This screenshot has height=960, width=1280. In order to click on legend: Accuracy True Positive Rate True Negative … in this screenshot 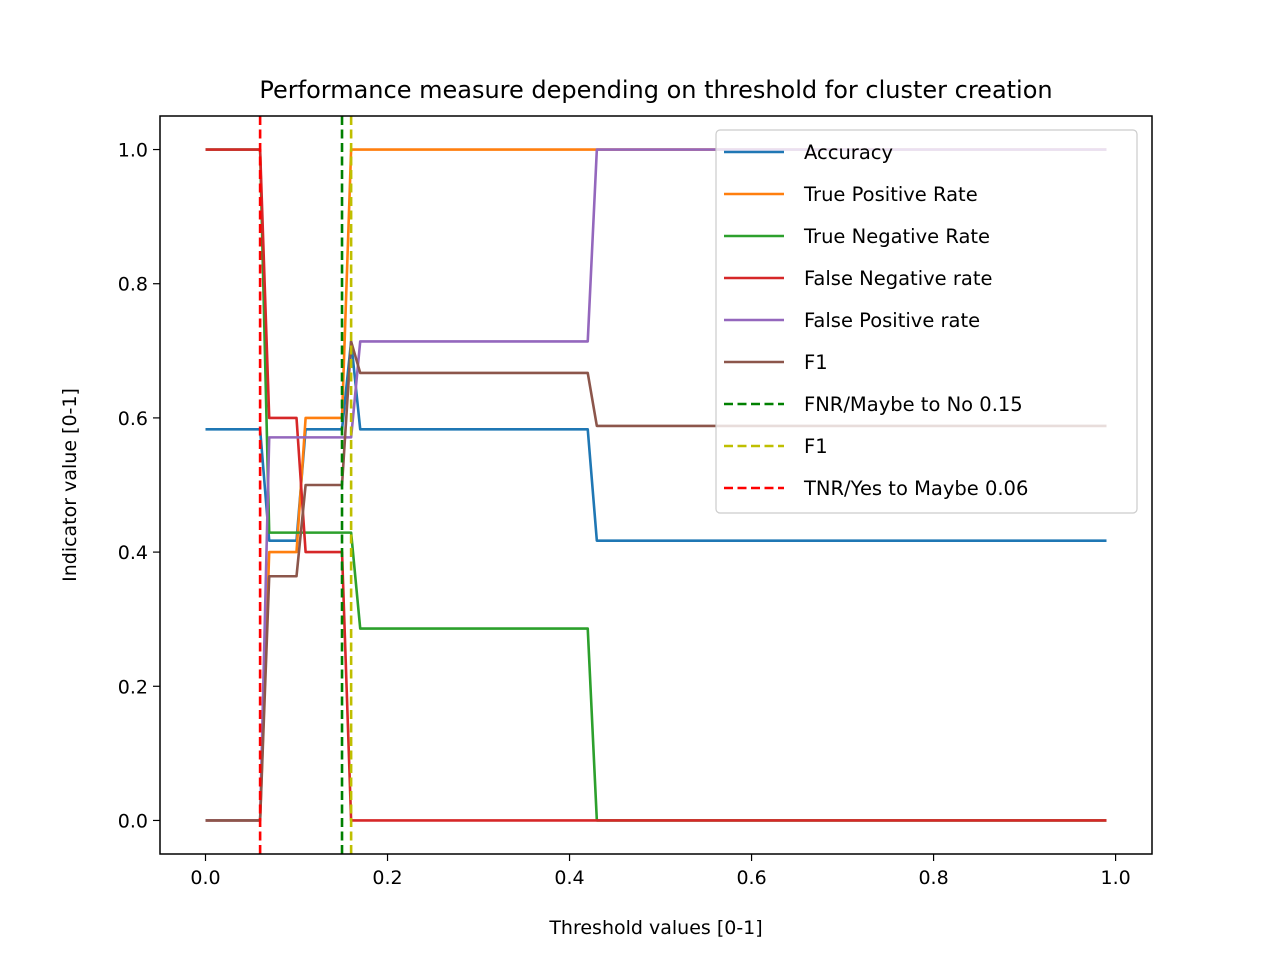, I will do `click(926, 321)`.